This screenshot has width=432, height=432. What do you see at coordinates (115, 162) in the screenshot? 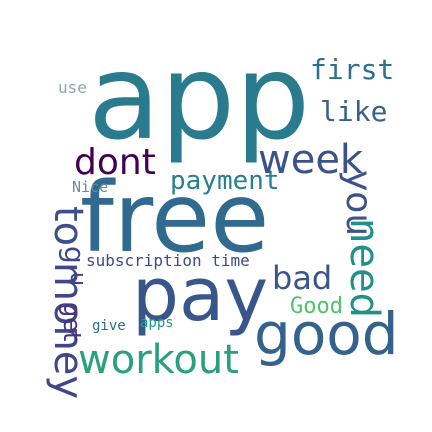
I see `word-dont: dont` at bounding box center [115, 162].